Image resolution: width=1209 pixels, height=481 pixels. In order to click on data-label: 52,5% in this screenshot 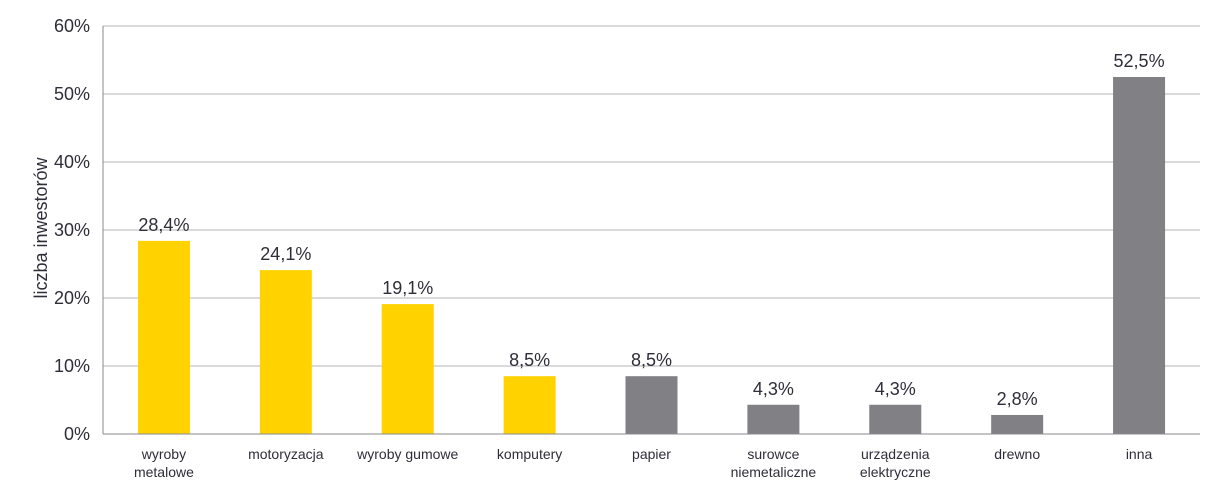, I will do `click(1139, 61)`.